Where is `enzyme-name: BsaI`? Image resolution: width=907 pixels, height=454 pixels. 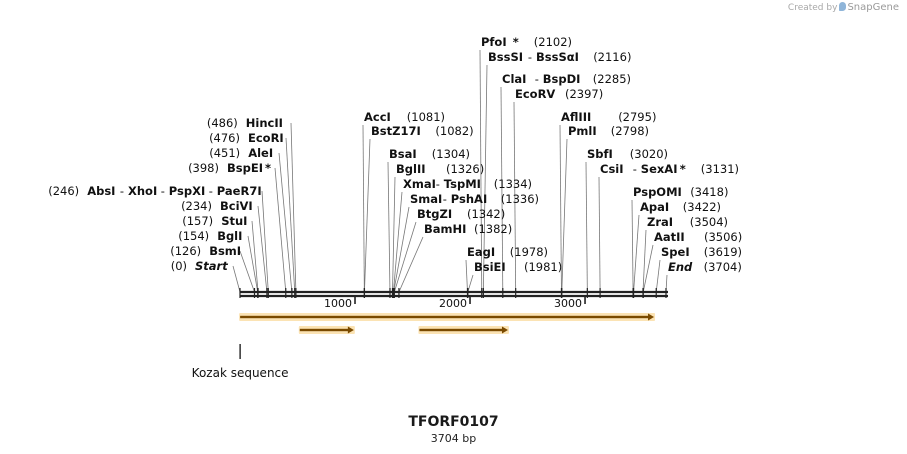
enzyme-name: BsaI is located at coordinates (403, 154).